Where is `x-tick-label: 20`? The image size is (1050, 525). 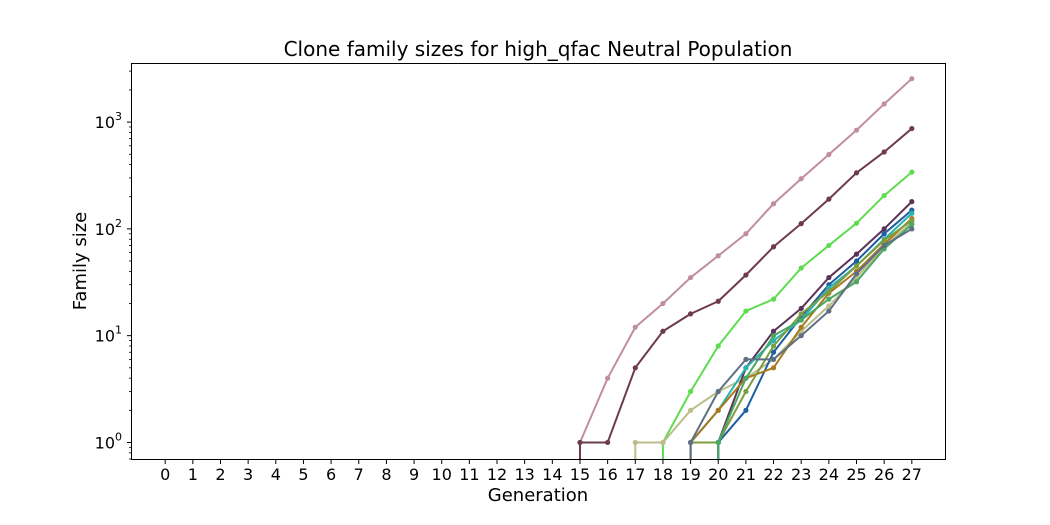
x-tick-label: 20 is located at coordinates (718, 474).